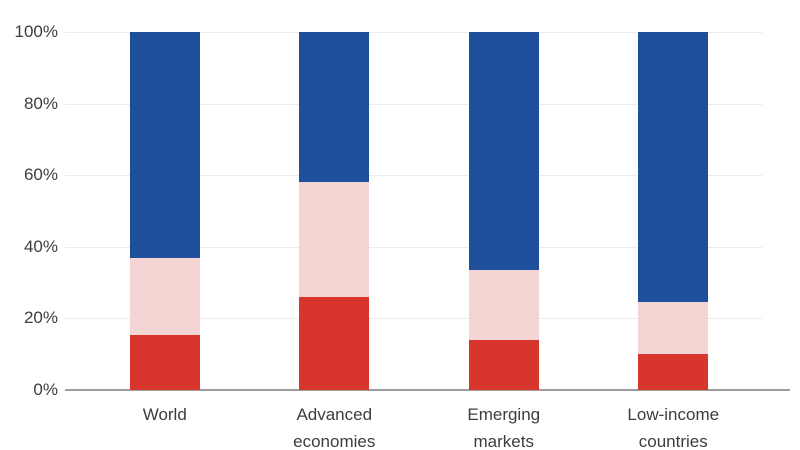 This screenshot has height=450, width=800. What do you see at coordinates (29, 210) in the screenshot?
I see `y-axis: 100% 80% 60% 40% 20% 0%` at bounding box center [29, 210].